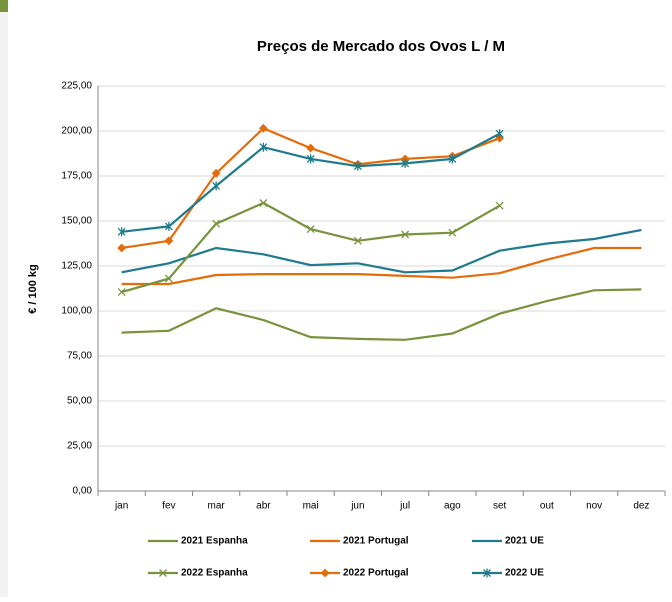  Describe the element at coordinates (311, 506) in the screenshot. I see `x-tick-label: mai` at that location.